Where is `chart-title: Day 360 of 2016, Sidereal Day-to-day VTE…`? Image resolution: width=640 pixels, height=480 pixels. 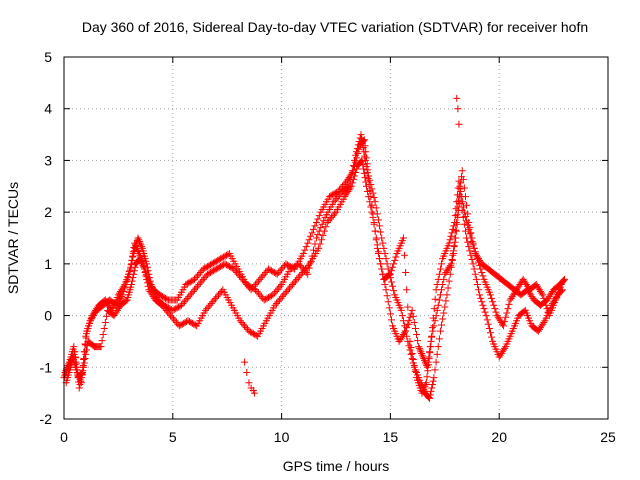 chart-title: Day 360 of 2016, Sidereal Day-to-day VTE… is located at coordinates (335, 27).